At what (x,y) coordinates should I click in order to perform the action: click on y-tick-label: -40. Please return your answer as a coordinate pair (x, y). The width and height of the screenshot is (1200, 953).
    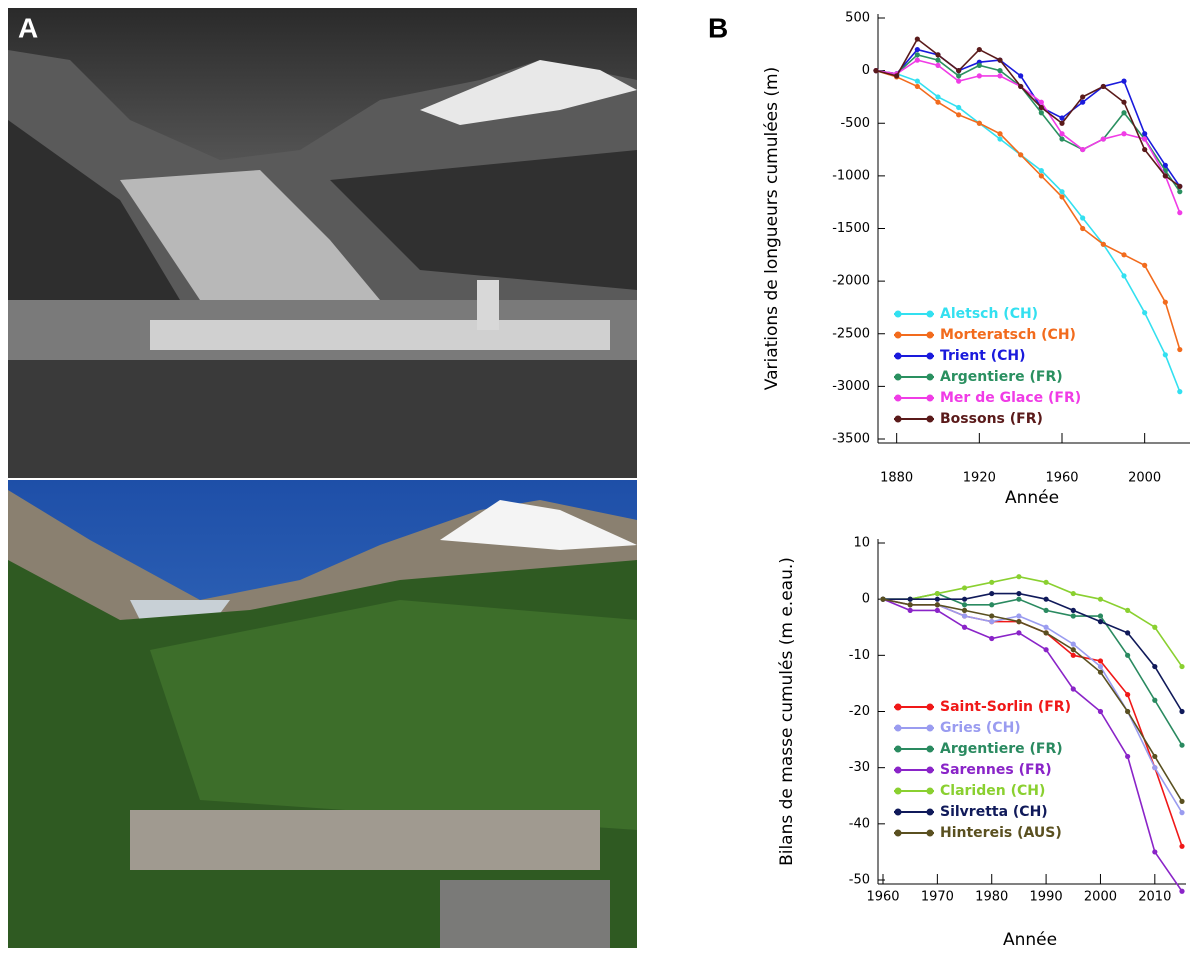
    Looking at the image, I should click on (859, 823).